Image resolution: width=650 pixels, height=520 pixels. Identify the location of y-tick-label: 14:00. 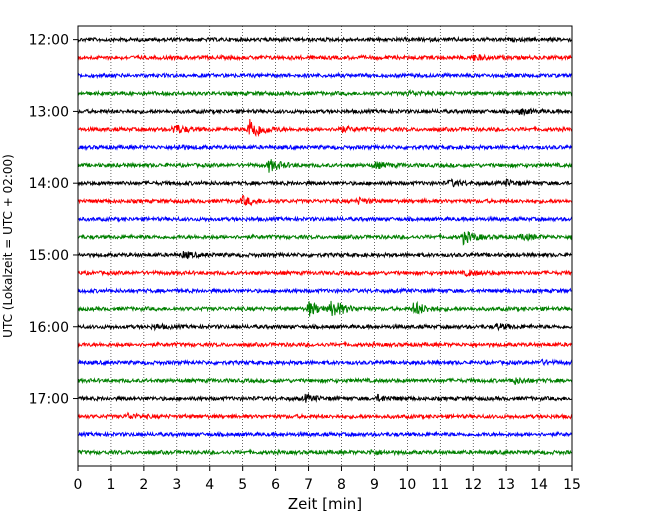
(49, 184).